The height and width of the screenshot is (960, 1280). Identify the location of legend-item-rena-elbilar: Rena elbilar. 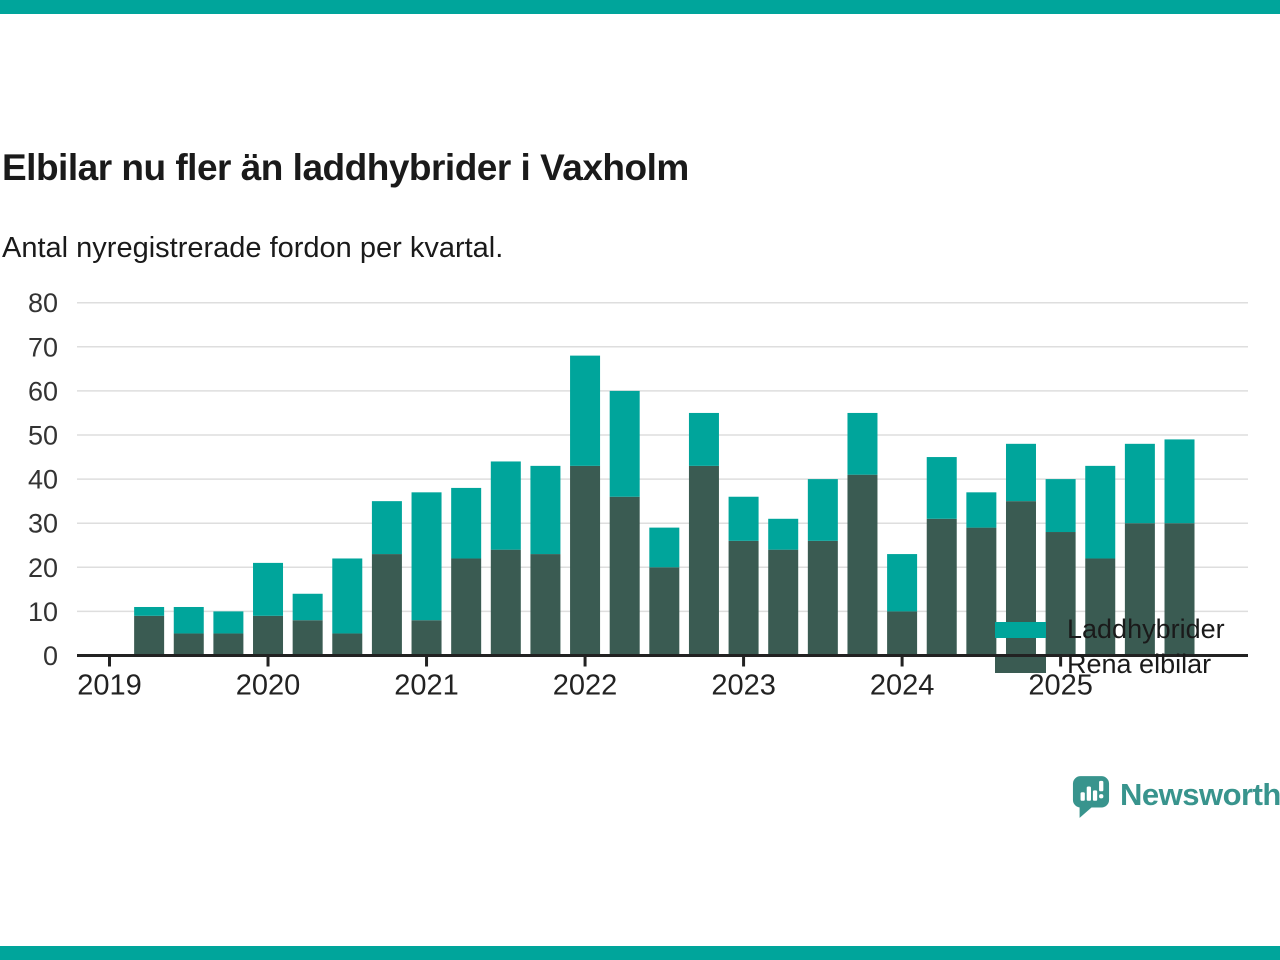
(1110, 664).